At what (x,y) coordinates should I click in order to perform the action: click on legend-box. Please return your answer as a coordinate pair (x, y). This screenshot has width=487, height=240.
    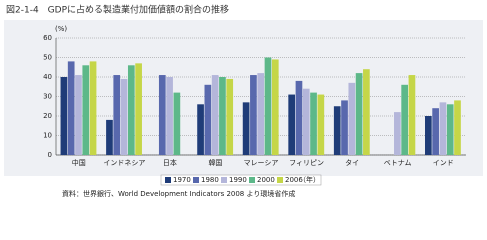
    Looking at the image, I should click on (241, 180).